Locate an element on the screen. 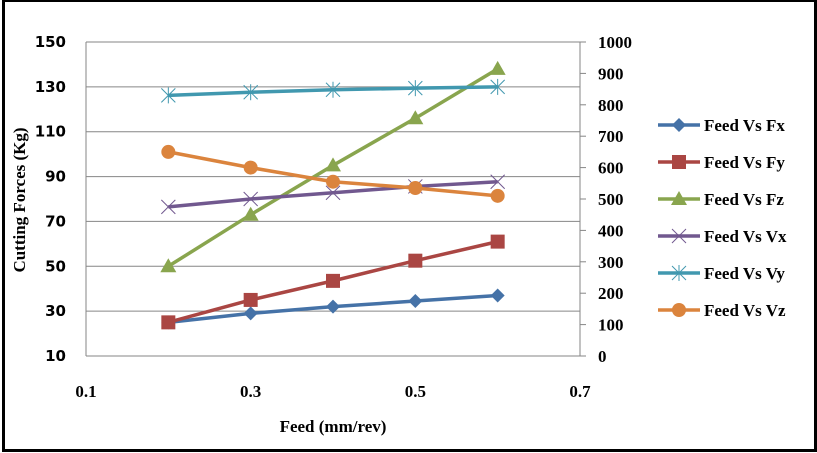 Image resolution: width=817 pixels, height=453 pixels. series-feed-vs-vy is located at coordinates (333, 91).